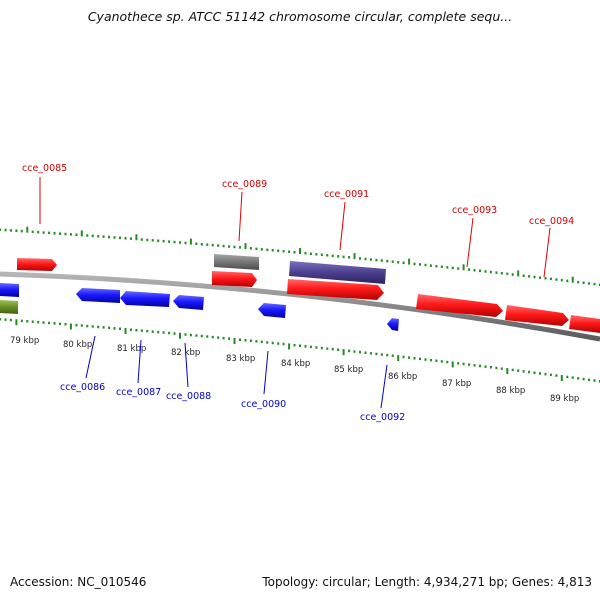 This screenshot has height=600, width=600. What do you see at coordinates (531, 582) in the screenshot?
I see `genes-label: ; Genes:` at bounding box center [531, 582].